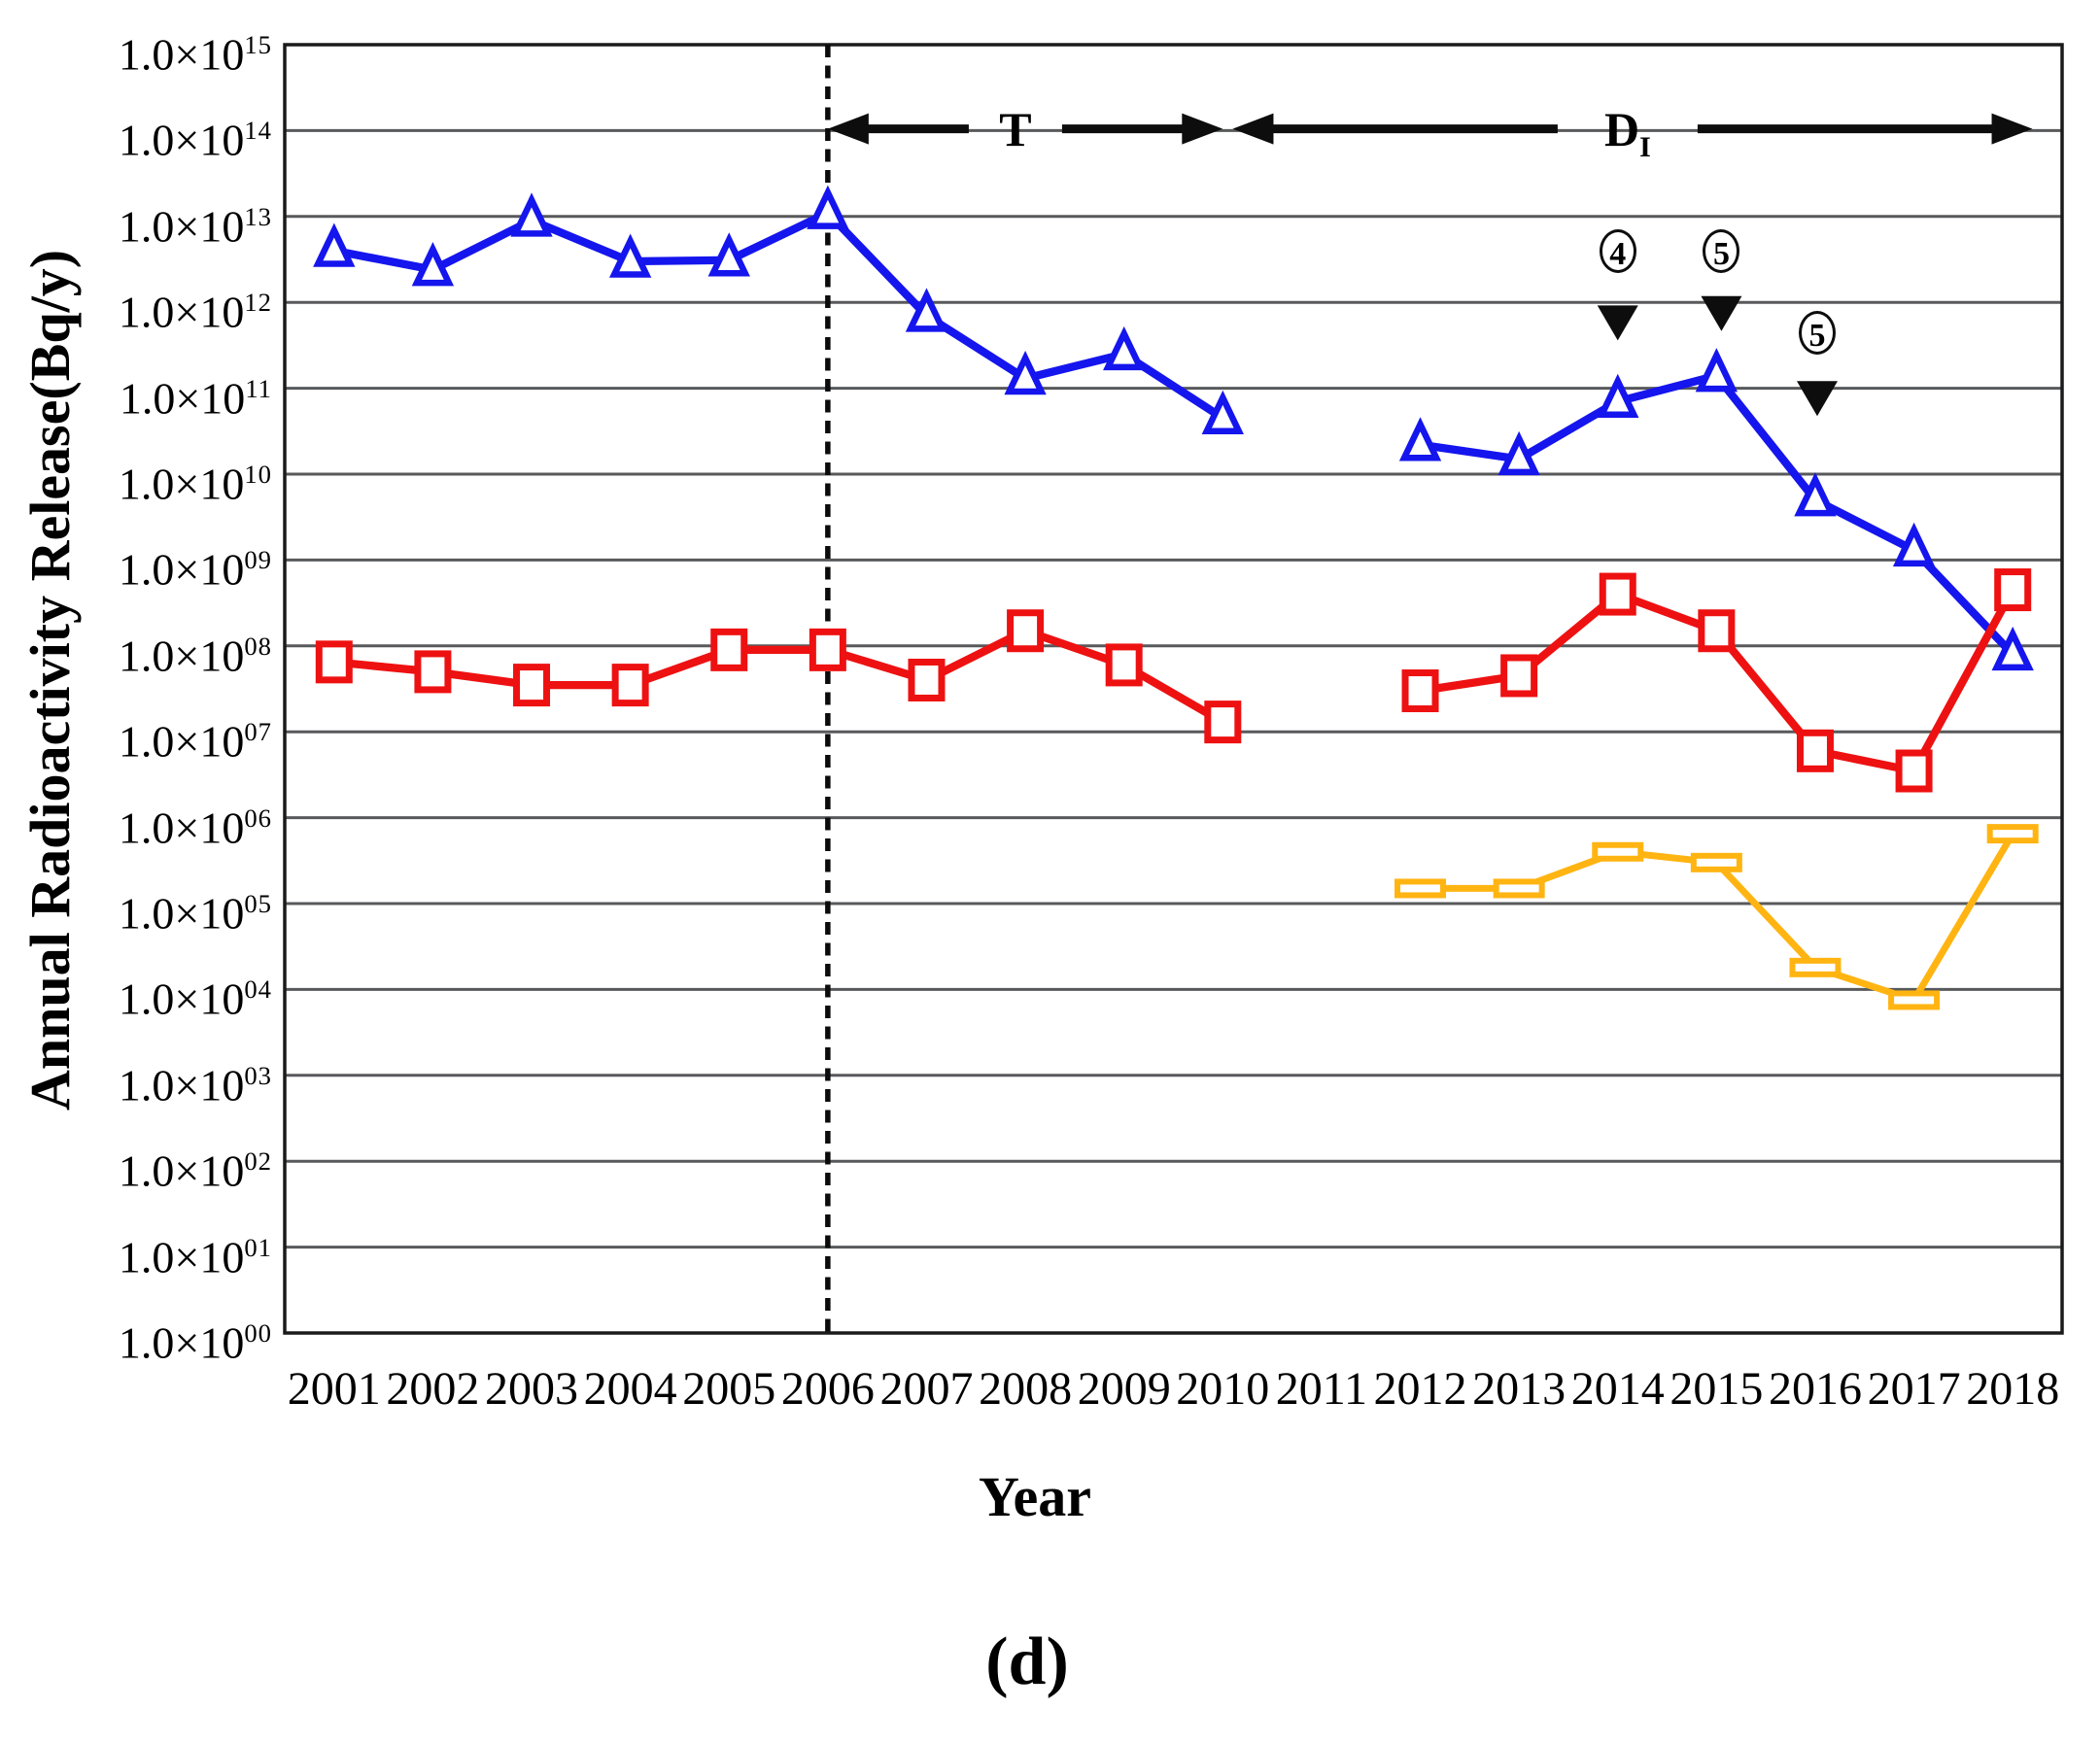  Describe the element at coordinates (1015, 129) in the screenshot. I see `period-arrow-label: T` at that location.